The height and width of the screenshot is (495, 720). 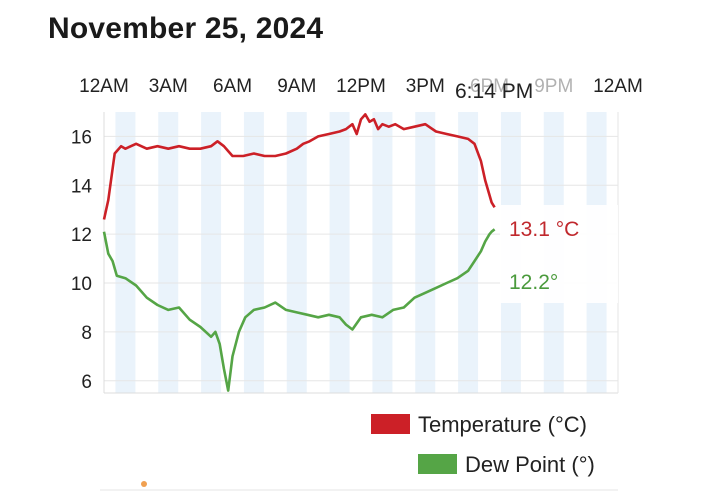 What do you see at coordinates (530, 464) in the screenshot?
I see `legend-dew-point-label: Dew Point (°)` at bounding box center [530, 464].